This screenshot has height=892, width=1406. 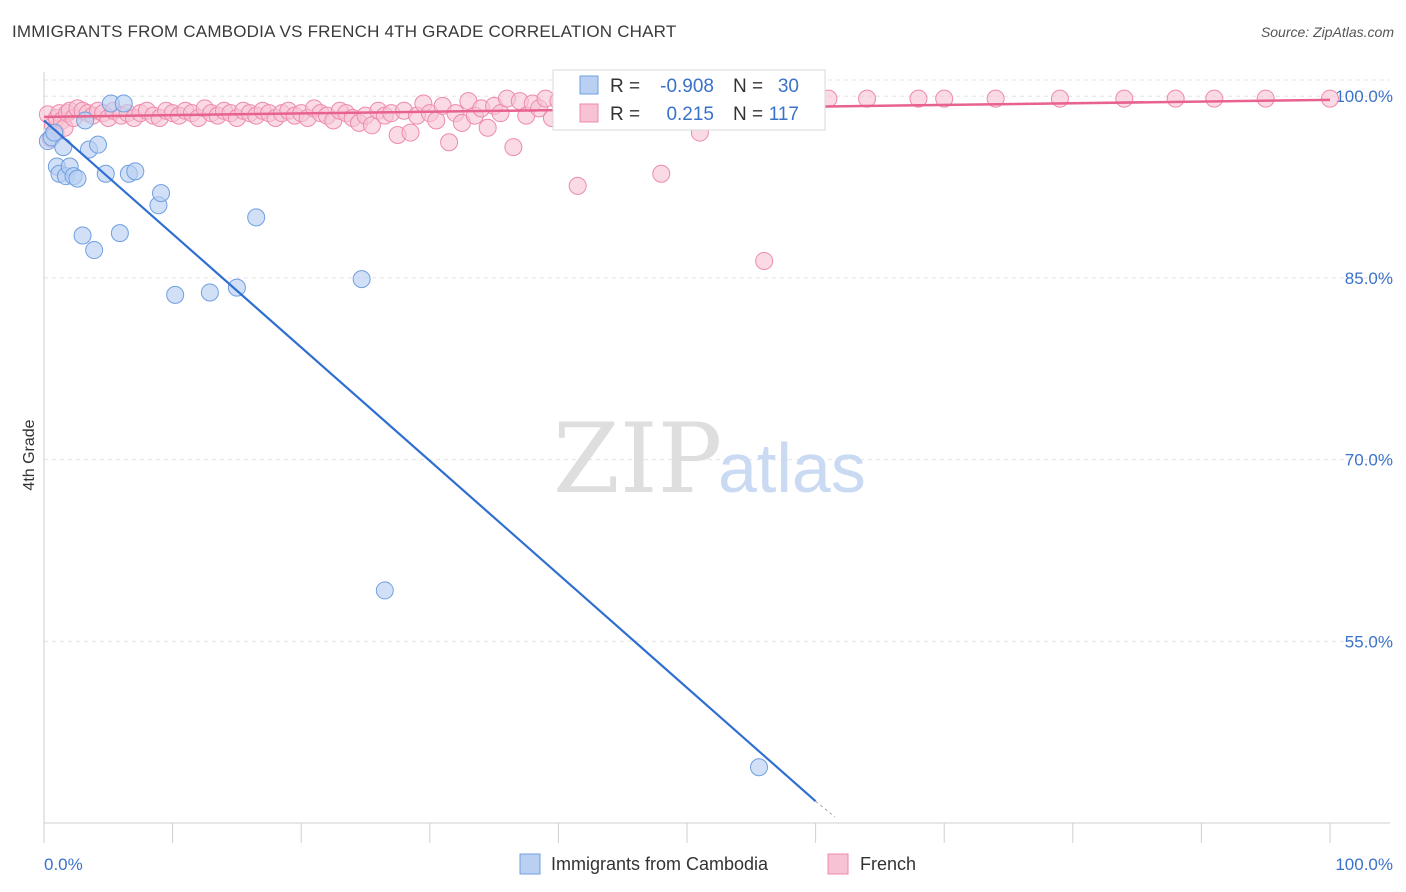 What do you see at coordinates (637, 459) in the screenshot?
I see `watermark-zip: ZIP` at bounding box center [637, 459].